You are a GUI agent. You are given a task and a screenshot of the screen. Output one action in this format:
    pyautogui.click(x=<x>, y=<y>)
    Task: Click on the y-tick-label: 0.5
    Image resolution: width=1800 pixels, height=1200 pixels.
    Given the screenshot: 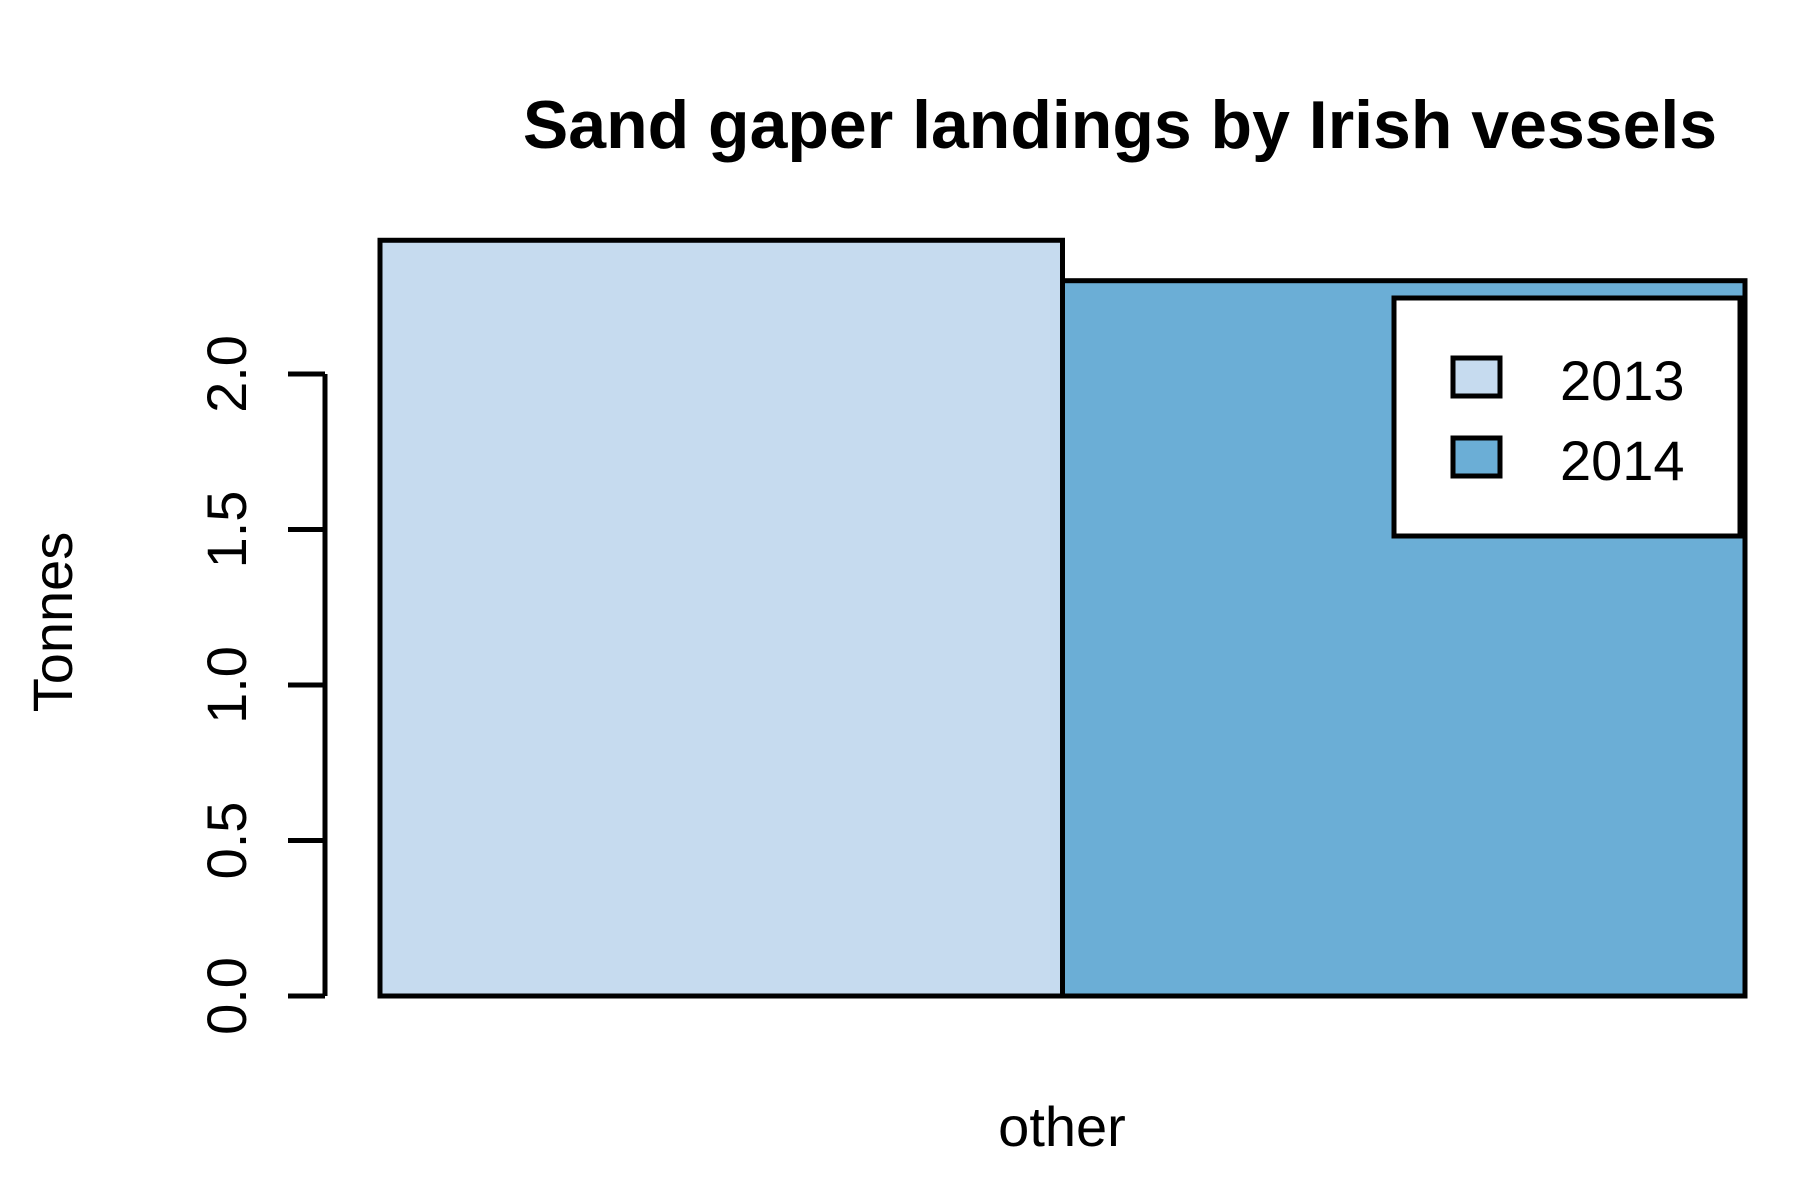 What is the action you would take?
    pyautogui.click(x=226, y=841)
    